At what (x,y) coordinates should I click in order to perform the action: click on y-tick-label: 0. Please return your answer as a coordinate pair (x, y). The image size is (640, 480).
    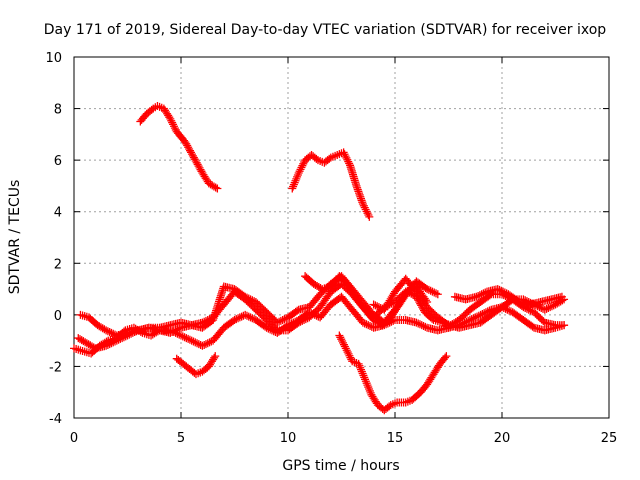
    Looking at the image, I should click on (58, 316).